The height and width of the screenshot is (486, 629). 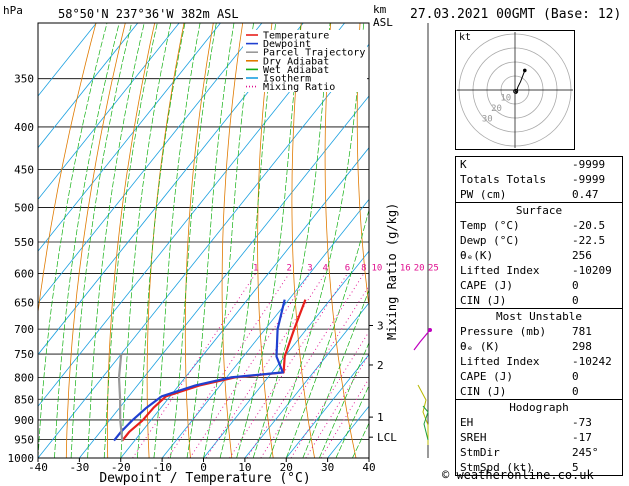 I want to click on most-unstable-label: Pressure (mb), so click(x=503, y=331).